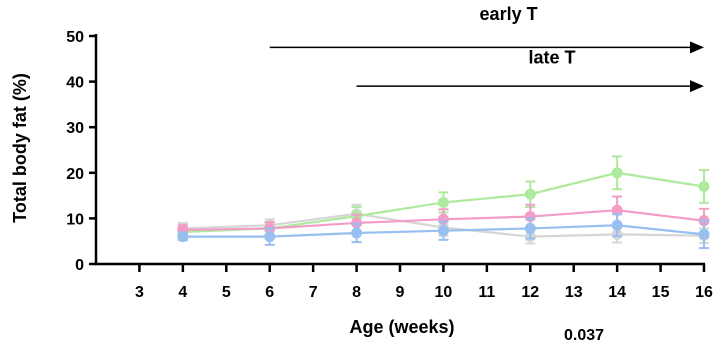  I want to click on x-axis-label: Age (weeks), so click(401, 327).